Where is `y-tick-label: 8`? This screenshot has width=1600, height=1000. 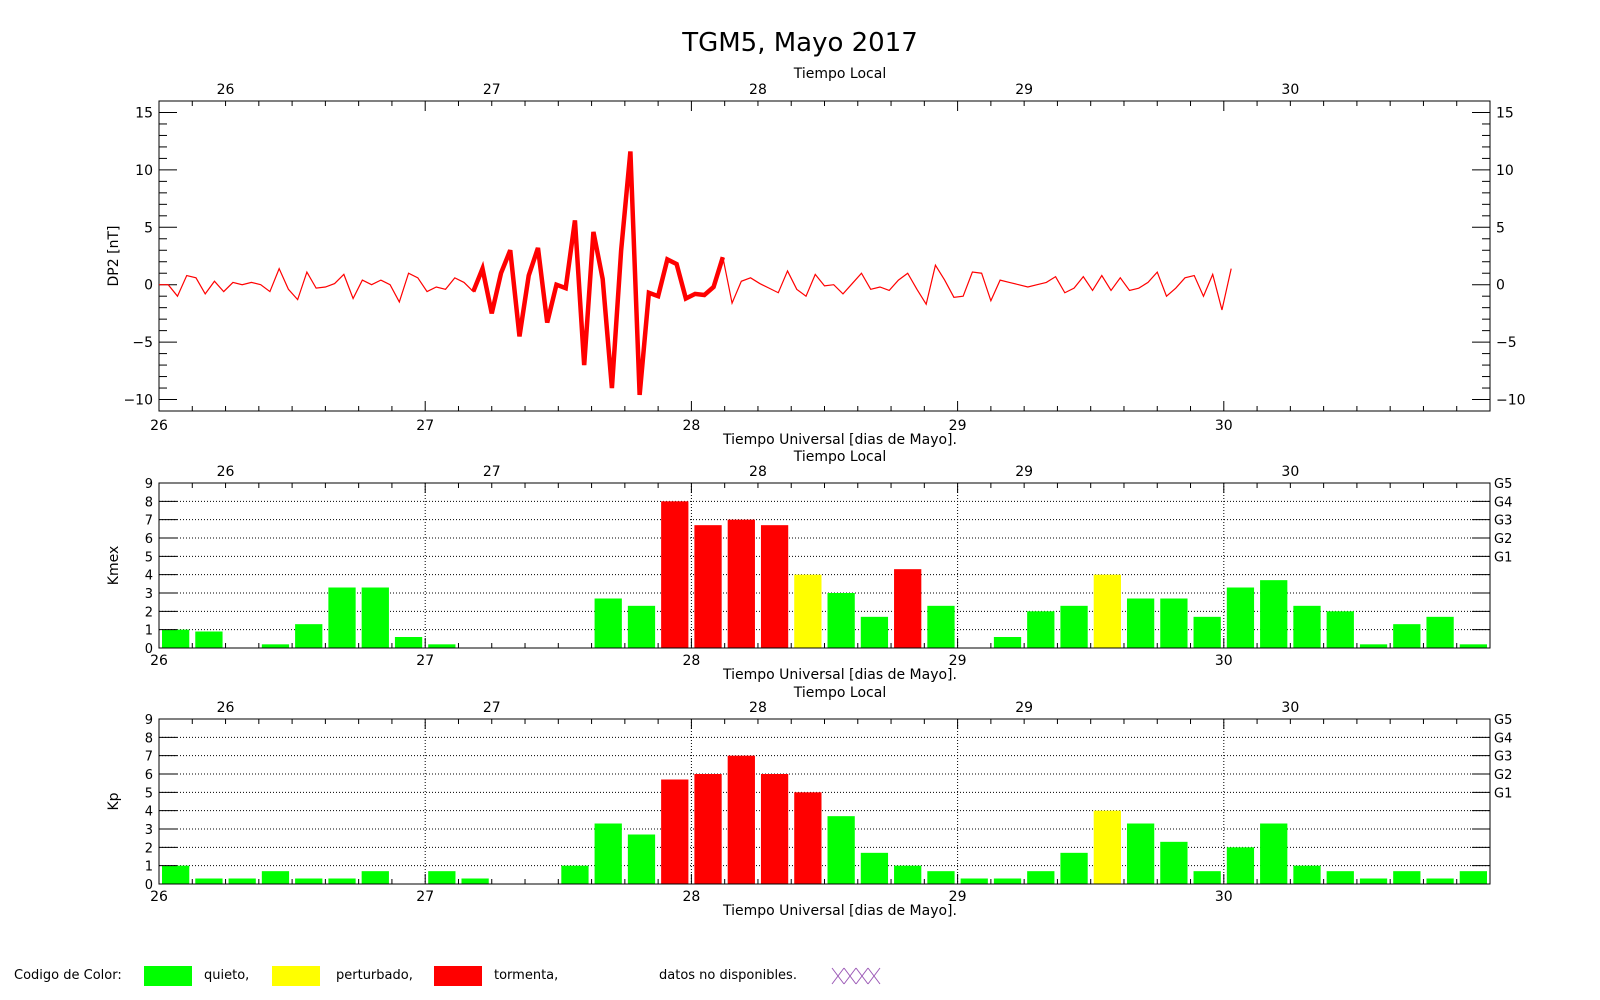
y-tick-label: 8 is located at coordinates (149, 738).